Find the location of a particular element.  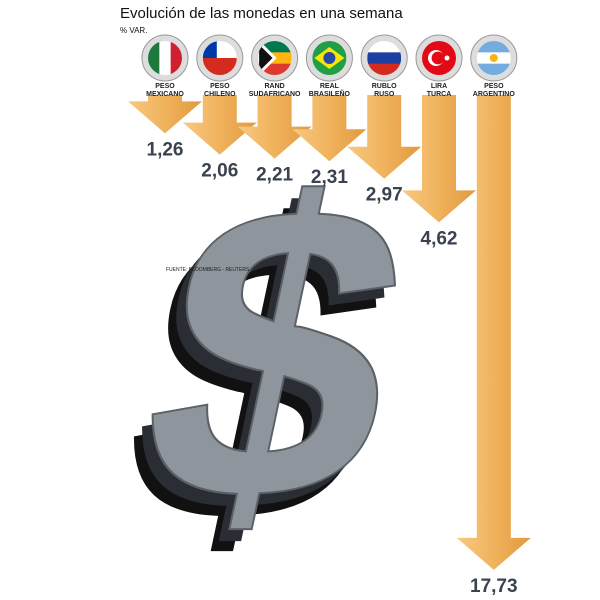

globe is located at coordinates (329, 58).